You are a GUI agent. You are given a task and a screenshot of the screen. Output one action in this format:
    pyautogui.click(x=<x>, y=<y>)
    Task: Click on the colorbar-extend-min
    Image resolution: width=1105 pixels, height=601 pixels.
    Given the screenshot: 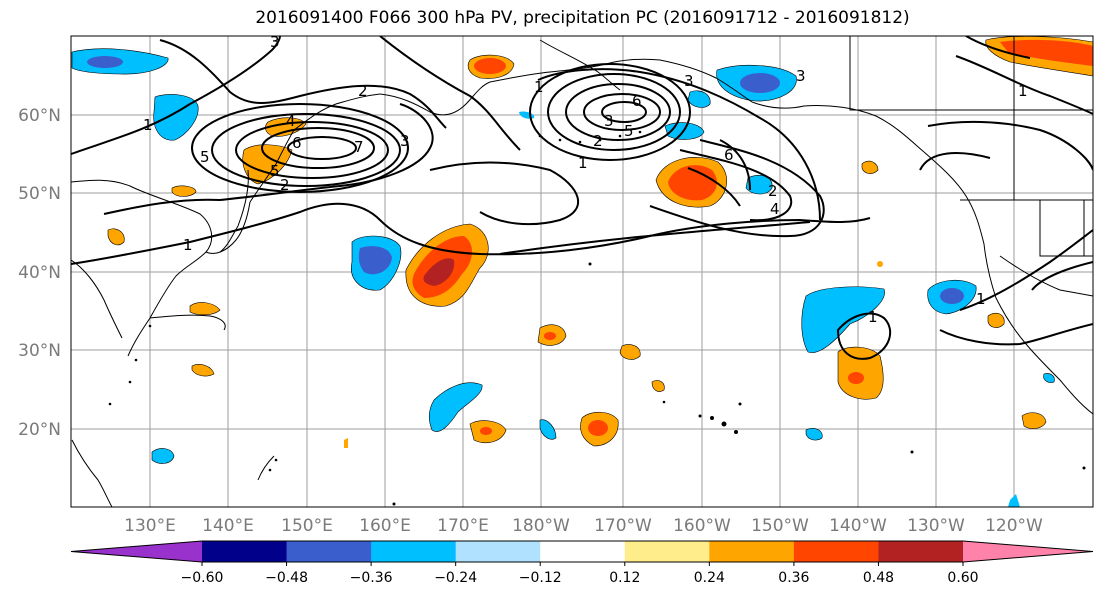 What is the action you would take?
    pyautogui.click(x=136, y=551)
    